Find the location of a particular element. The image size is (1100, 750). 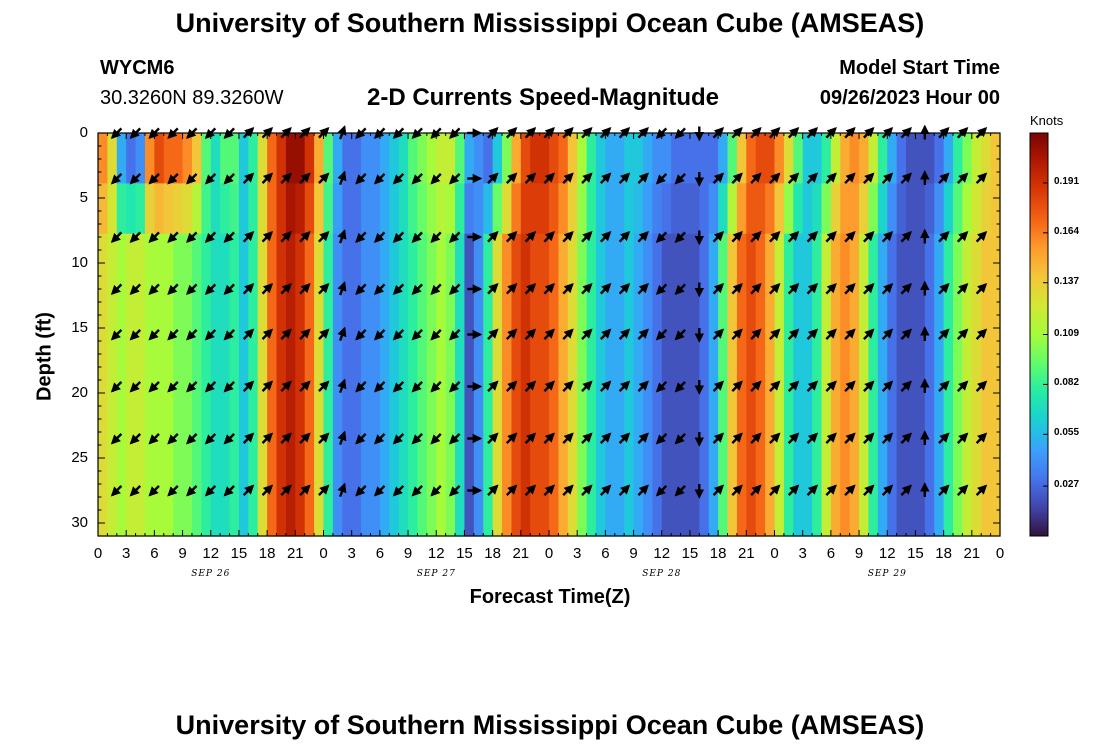

x-tick-label: 9 is located at coordinates (408, 553).